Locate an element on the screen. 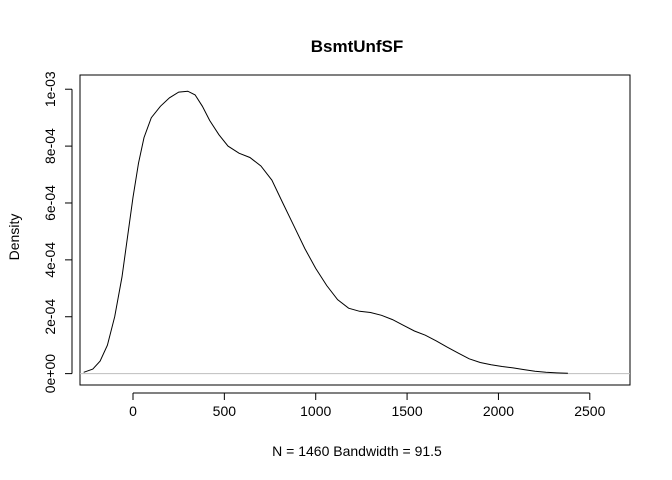  x-tick-label: 0 is located at coordinates (133, 411).